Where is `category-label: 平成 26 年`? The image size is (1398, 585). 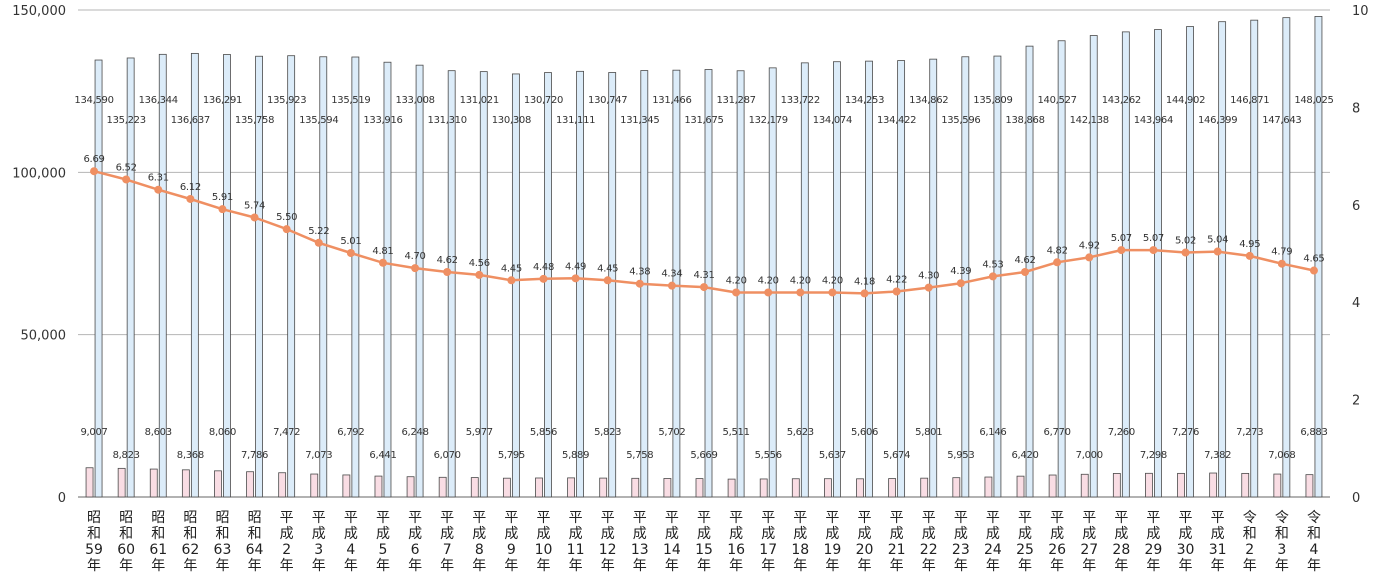 category-label: 平成 26 年 is located at coordinates (1057, 542).